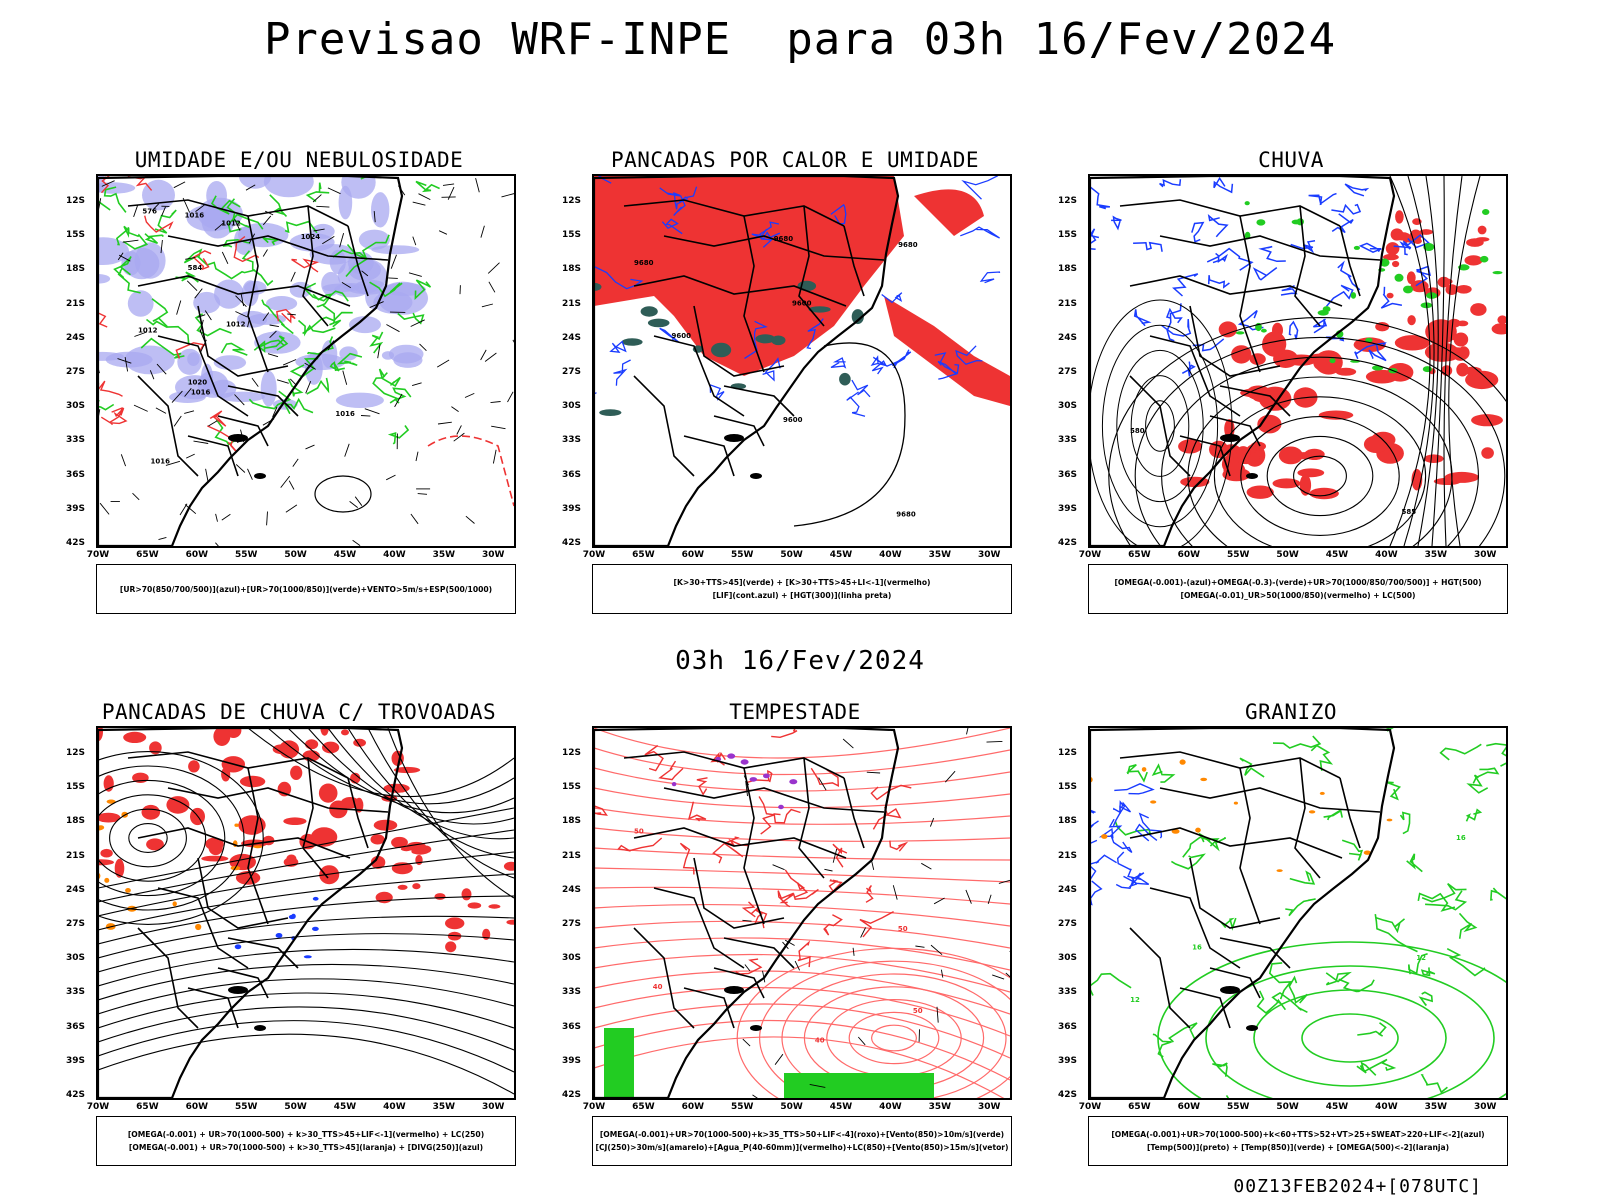 This screenshot has width=1600, height=1200. Describe the element at coordinates (197, 555) in the screenshot. I see `lon-tick-label: 60W` at that location.